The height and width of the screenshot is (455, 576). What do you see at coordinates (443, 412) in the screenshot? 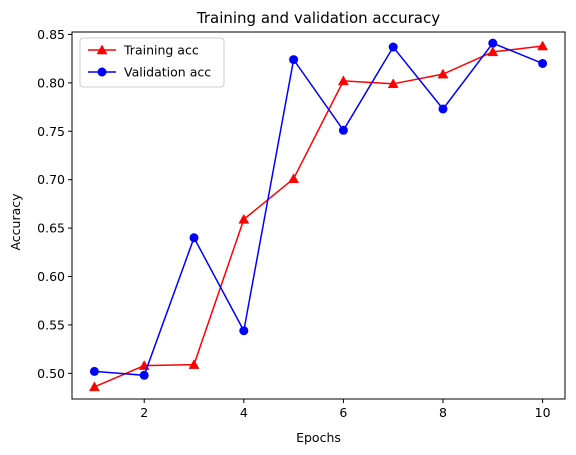
I see `x-tick-label: 8` at bounding box center [443, 412].